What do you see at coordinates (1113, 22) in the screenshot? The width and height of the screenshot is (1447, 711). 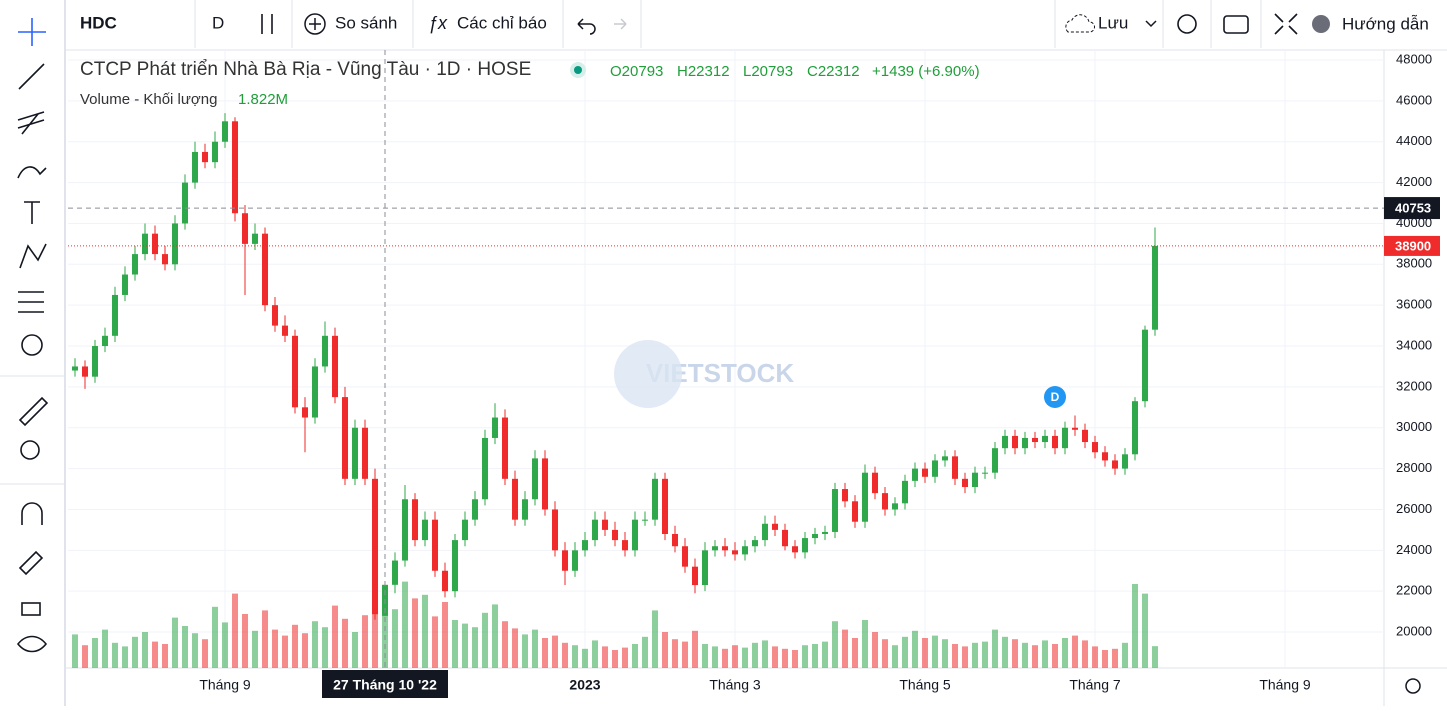 I see `save-button: Lưu` at bounding box center [1113, 22].